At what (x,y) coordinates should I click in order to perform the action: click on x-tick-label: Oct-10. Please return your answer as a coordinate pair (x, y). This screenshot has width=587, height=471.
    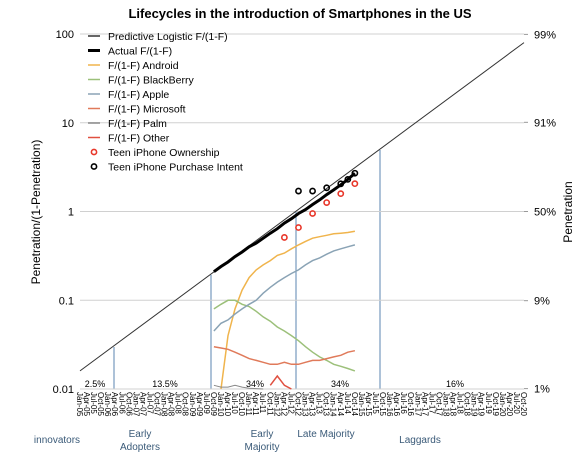
    Looking at the image, I should click on (241, 404).